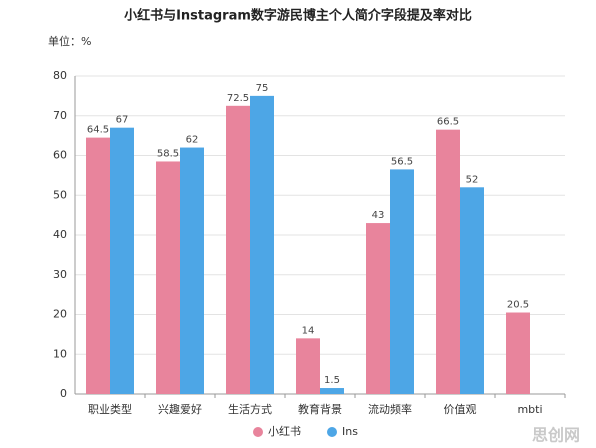 Image resolution: width=596 pixels, height=448 pixels. What do you see at coordinates (60, 314) in the screenshot?
I see `y-tick-label: 20` at bounding box center [60, 314].